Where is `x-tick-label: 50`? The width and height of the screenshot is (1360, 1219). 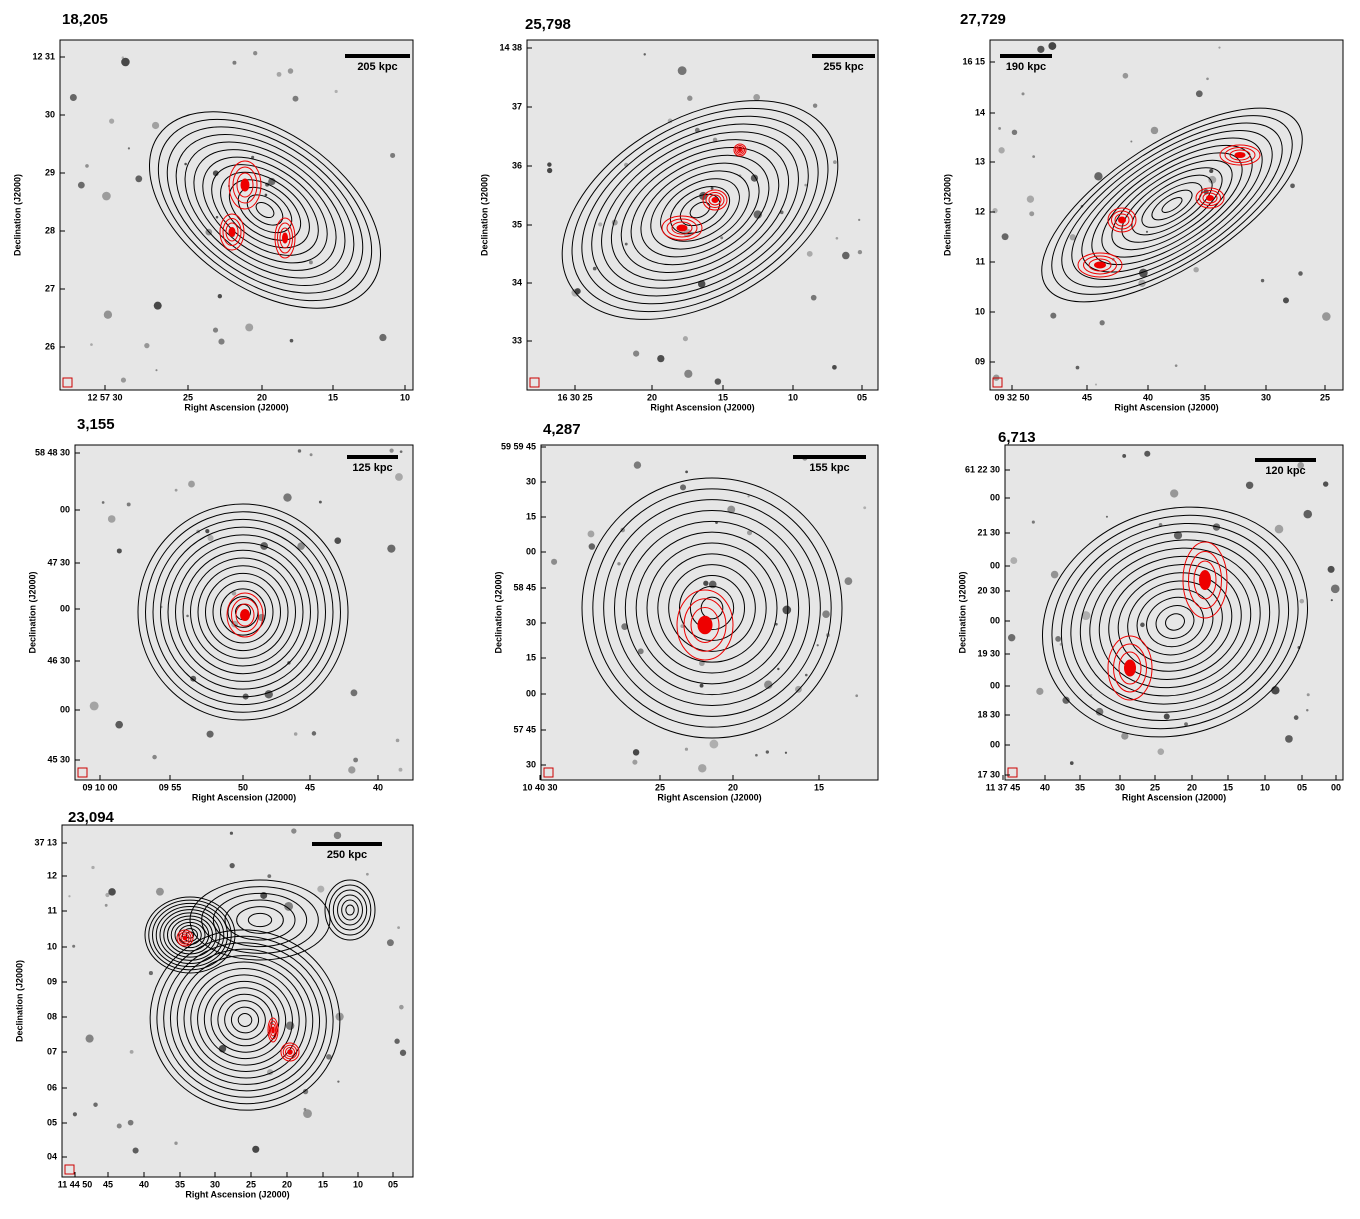 x-tick-label: 50 is located at coordinates (243, 787).